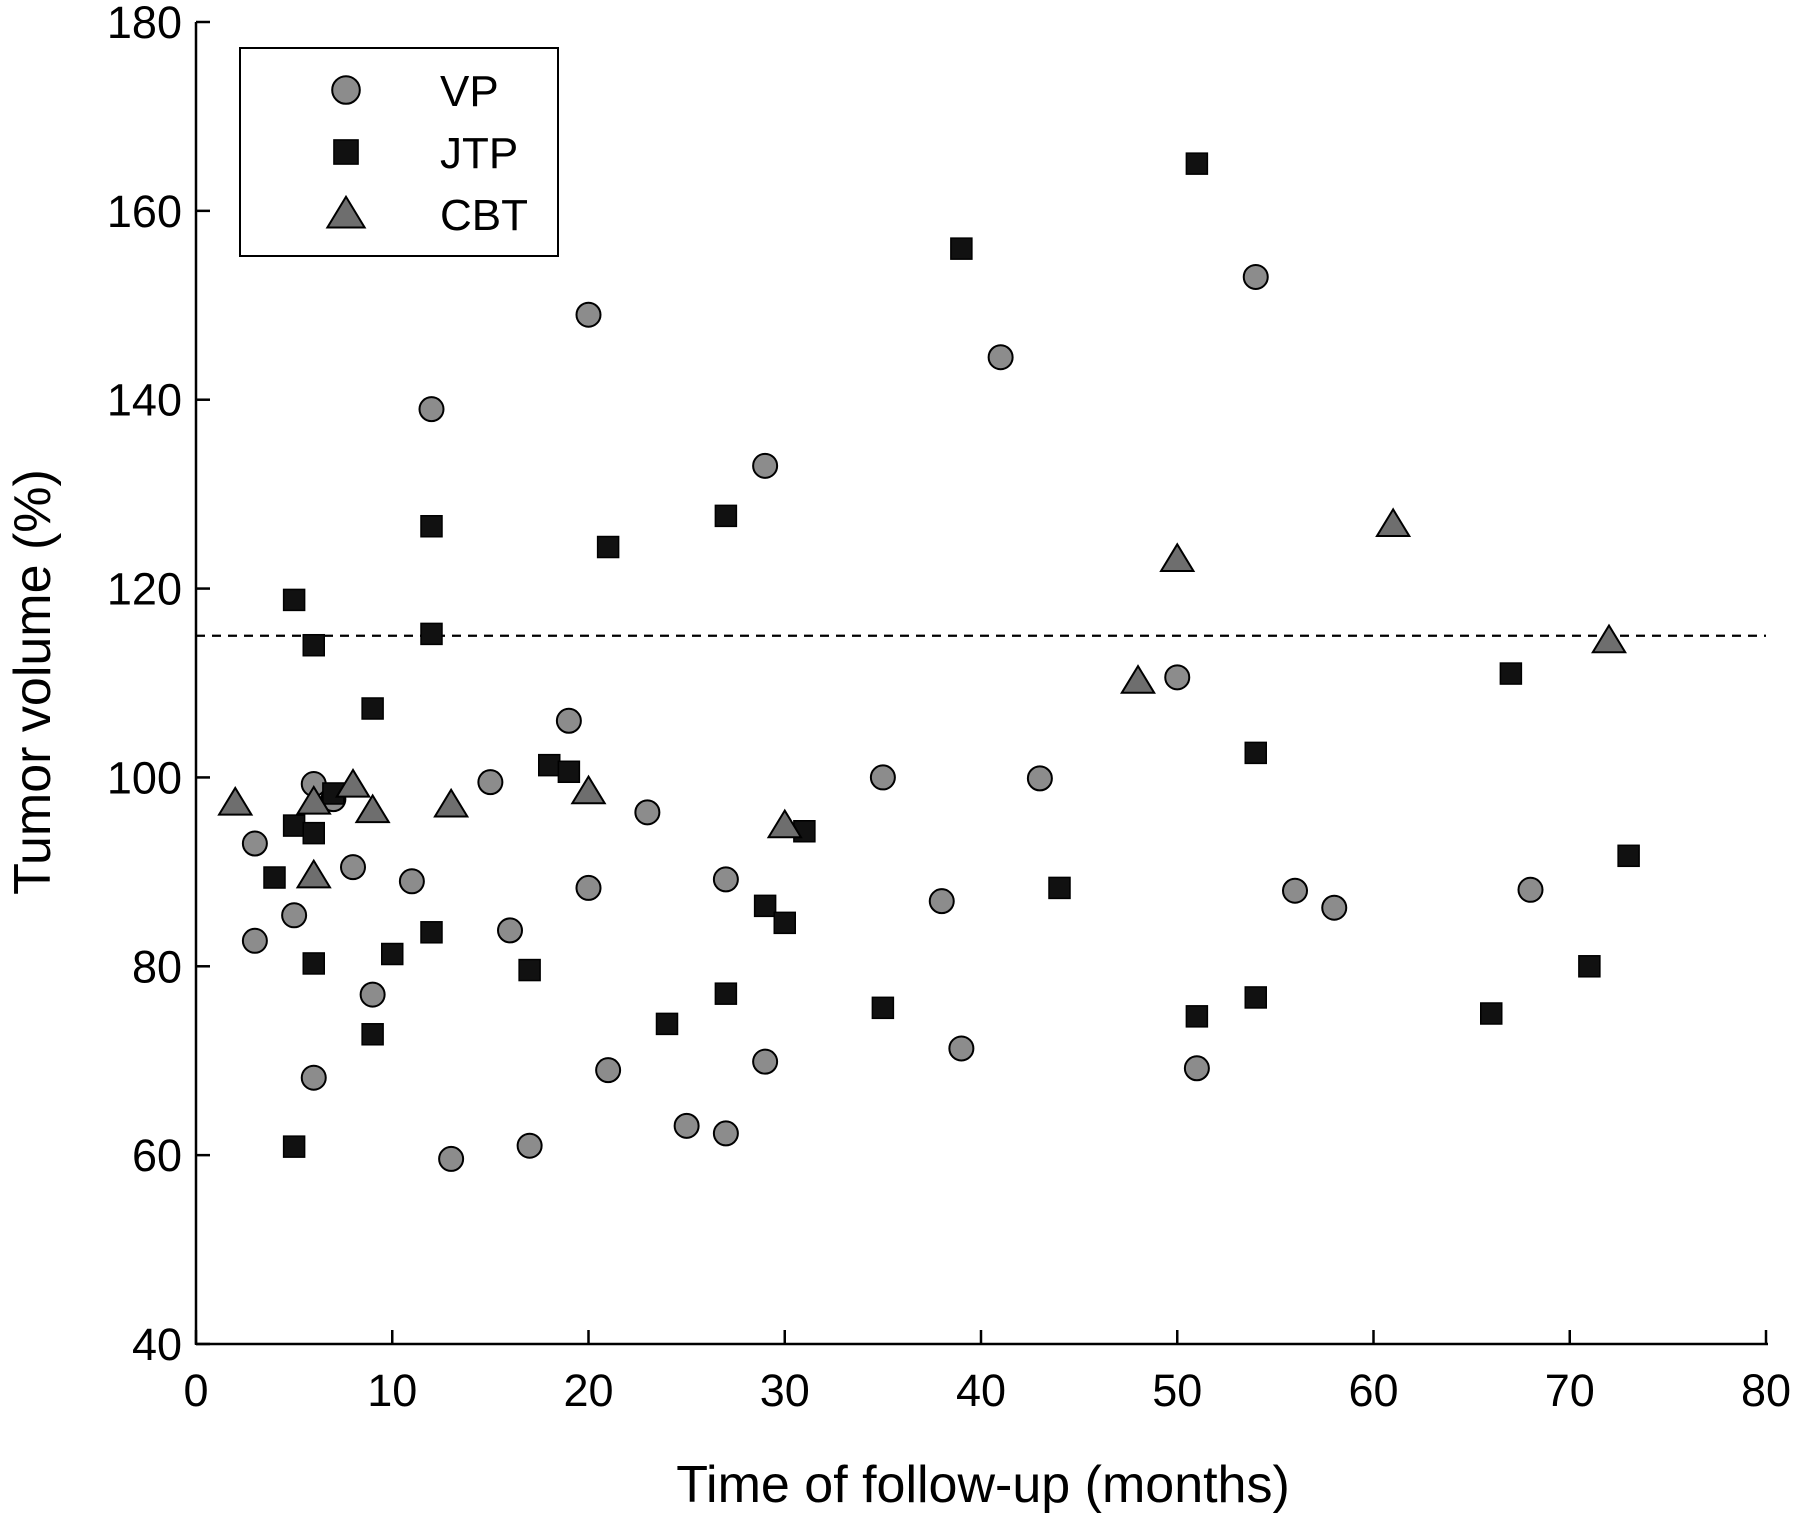  Describe the element at coordinates (1373, 1390) in the screenshot. I see `x-tick-label: 60` at that location.